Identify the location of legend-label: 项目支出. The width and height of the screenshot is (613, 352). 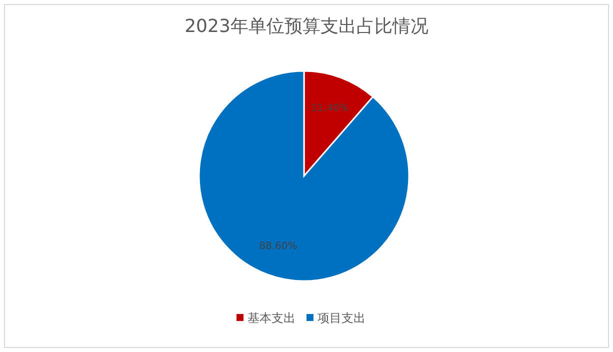
(342, 318).